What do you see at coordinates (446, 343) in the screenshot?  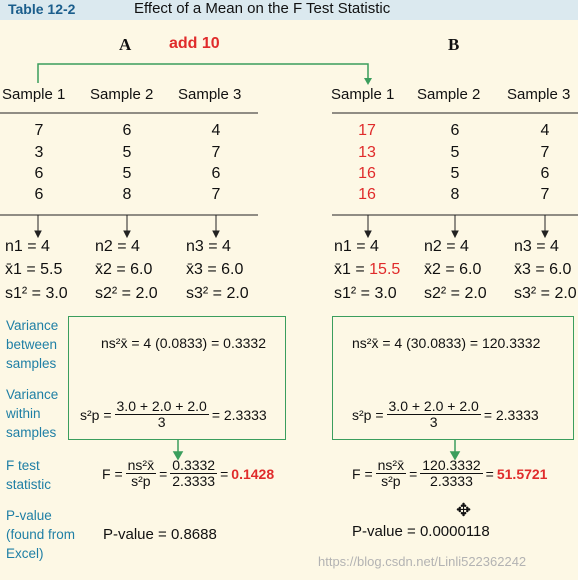 I see `between-formula-b: ns²x̄ = 4 (30.0833) = 120.3332` at bounding box center [446, 343].